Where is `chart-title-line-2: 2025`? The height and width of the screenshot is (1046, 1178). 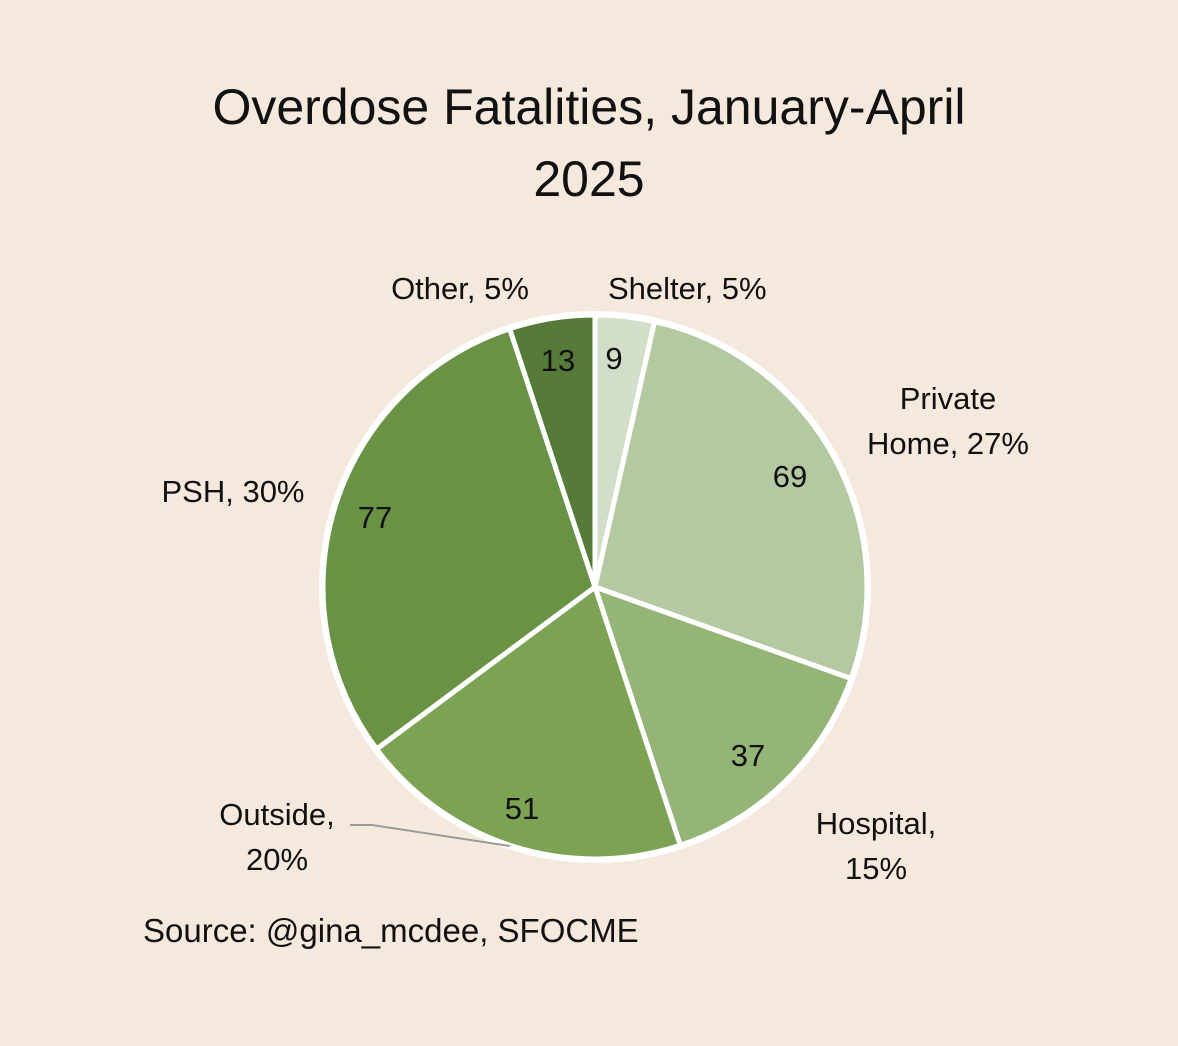
chart-title-line-2: 2025 is located at coordinates (589, 179).